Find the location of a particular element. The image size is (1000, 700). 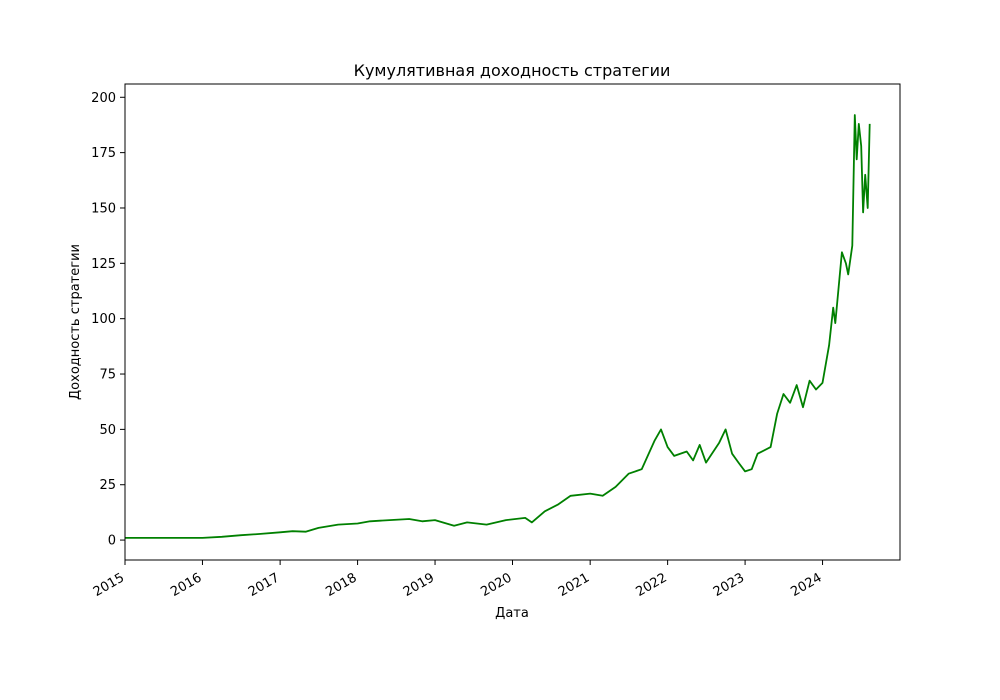

y-tick-label: 175 is located at coordinates (103, 153).